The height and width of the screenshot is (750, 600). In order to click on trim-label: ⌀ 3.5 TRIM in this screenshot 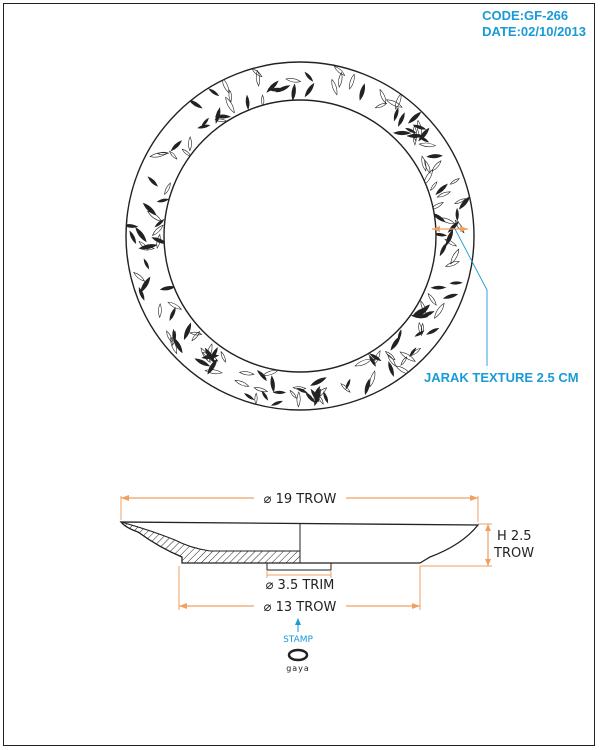, I will do `click(300, 585)`.